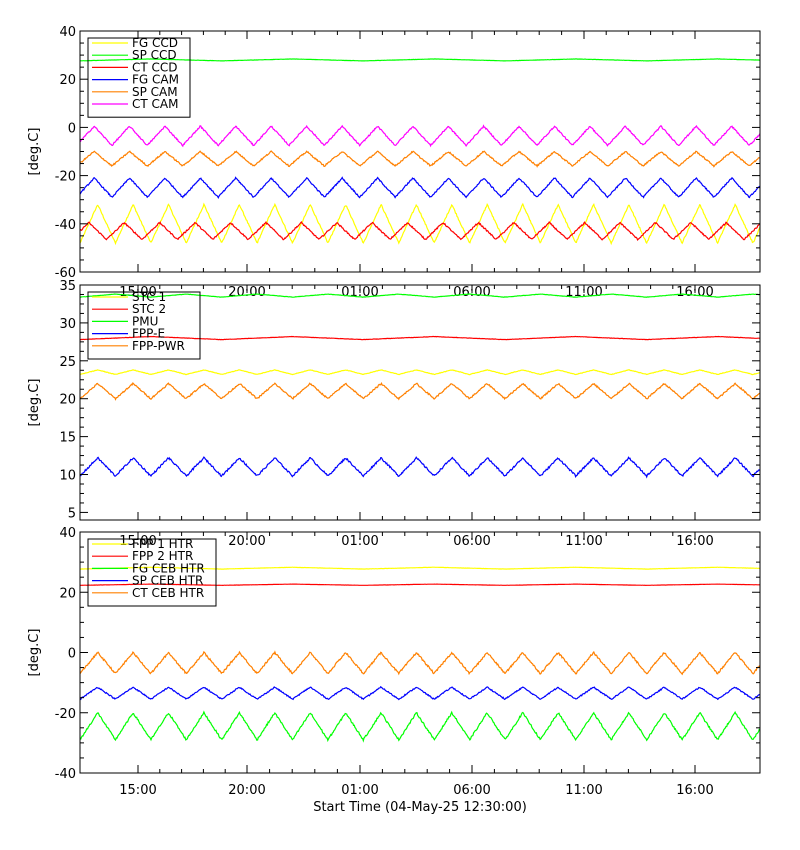 This screenshot has width=800, height=850. What do you see at coordinates (420, 230) in the screenshot?
I see `series-line-ct-ccd` at bounding box center [420, 230].